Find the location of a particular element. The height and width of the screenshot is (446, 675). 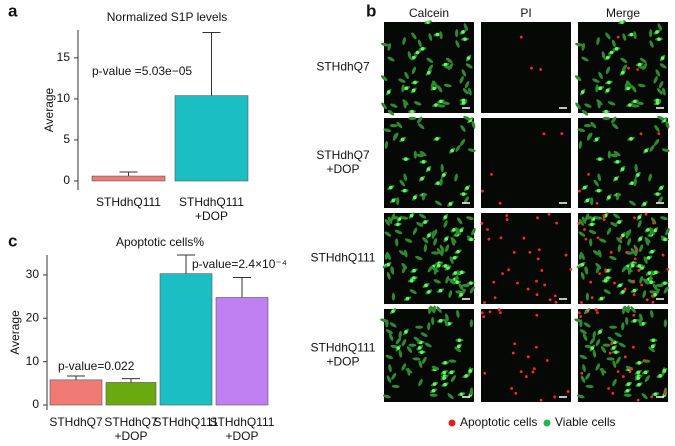

y-tick-label: 10 is located at coordinates (33, 361).